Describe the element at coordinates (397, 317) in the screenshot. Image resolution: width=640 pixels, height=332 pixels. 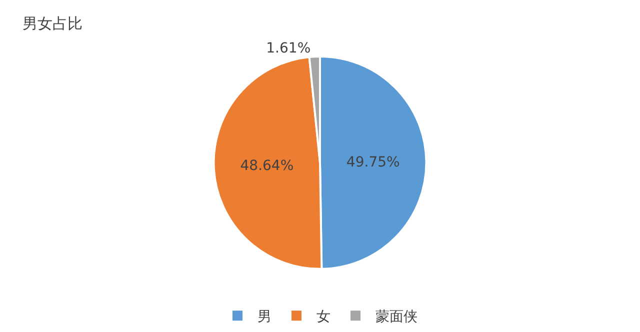
I see `legend-label: 蒙面侠` at that location.